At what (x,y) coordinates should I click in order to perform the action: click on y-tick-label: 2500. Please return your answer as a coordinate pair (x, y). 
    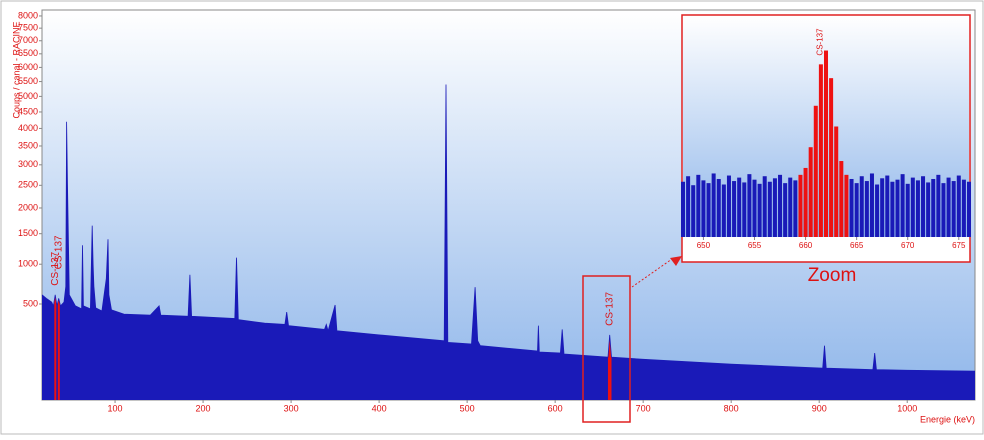
    Looking at the image, I should click on (28, 185).